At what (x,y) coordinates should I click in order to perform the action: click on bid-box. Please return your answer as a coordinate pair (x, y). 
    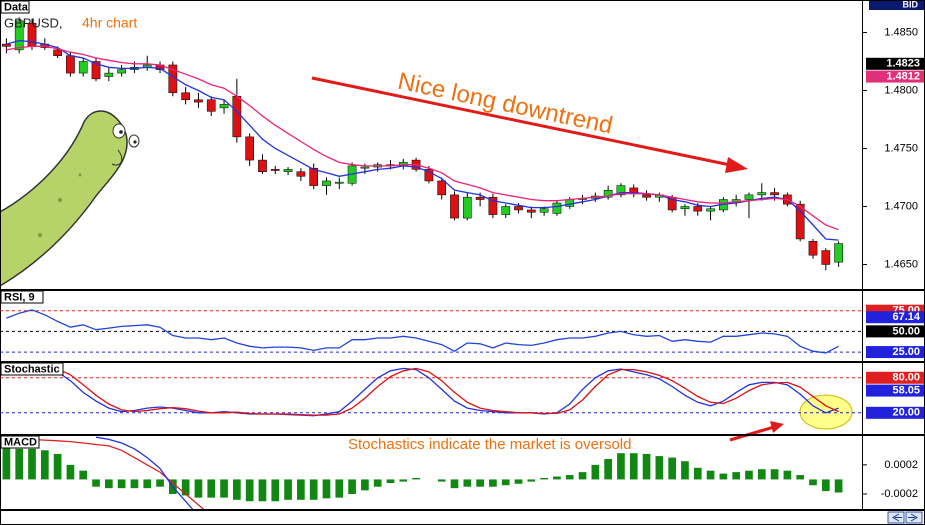
    Looking at the image, I should click on (897, 5).